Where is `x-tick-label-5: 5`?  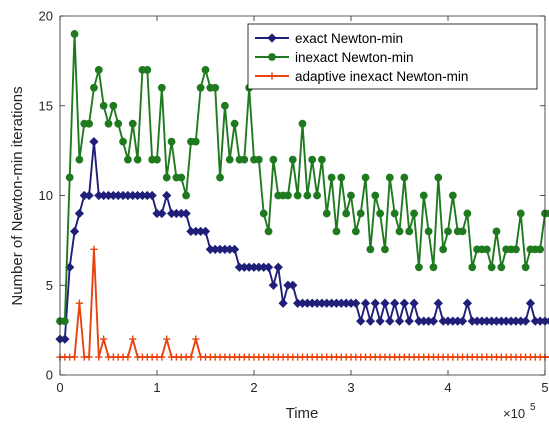 x-tick-label-5: 5 is located at coordinates (544, 387).